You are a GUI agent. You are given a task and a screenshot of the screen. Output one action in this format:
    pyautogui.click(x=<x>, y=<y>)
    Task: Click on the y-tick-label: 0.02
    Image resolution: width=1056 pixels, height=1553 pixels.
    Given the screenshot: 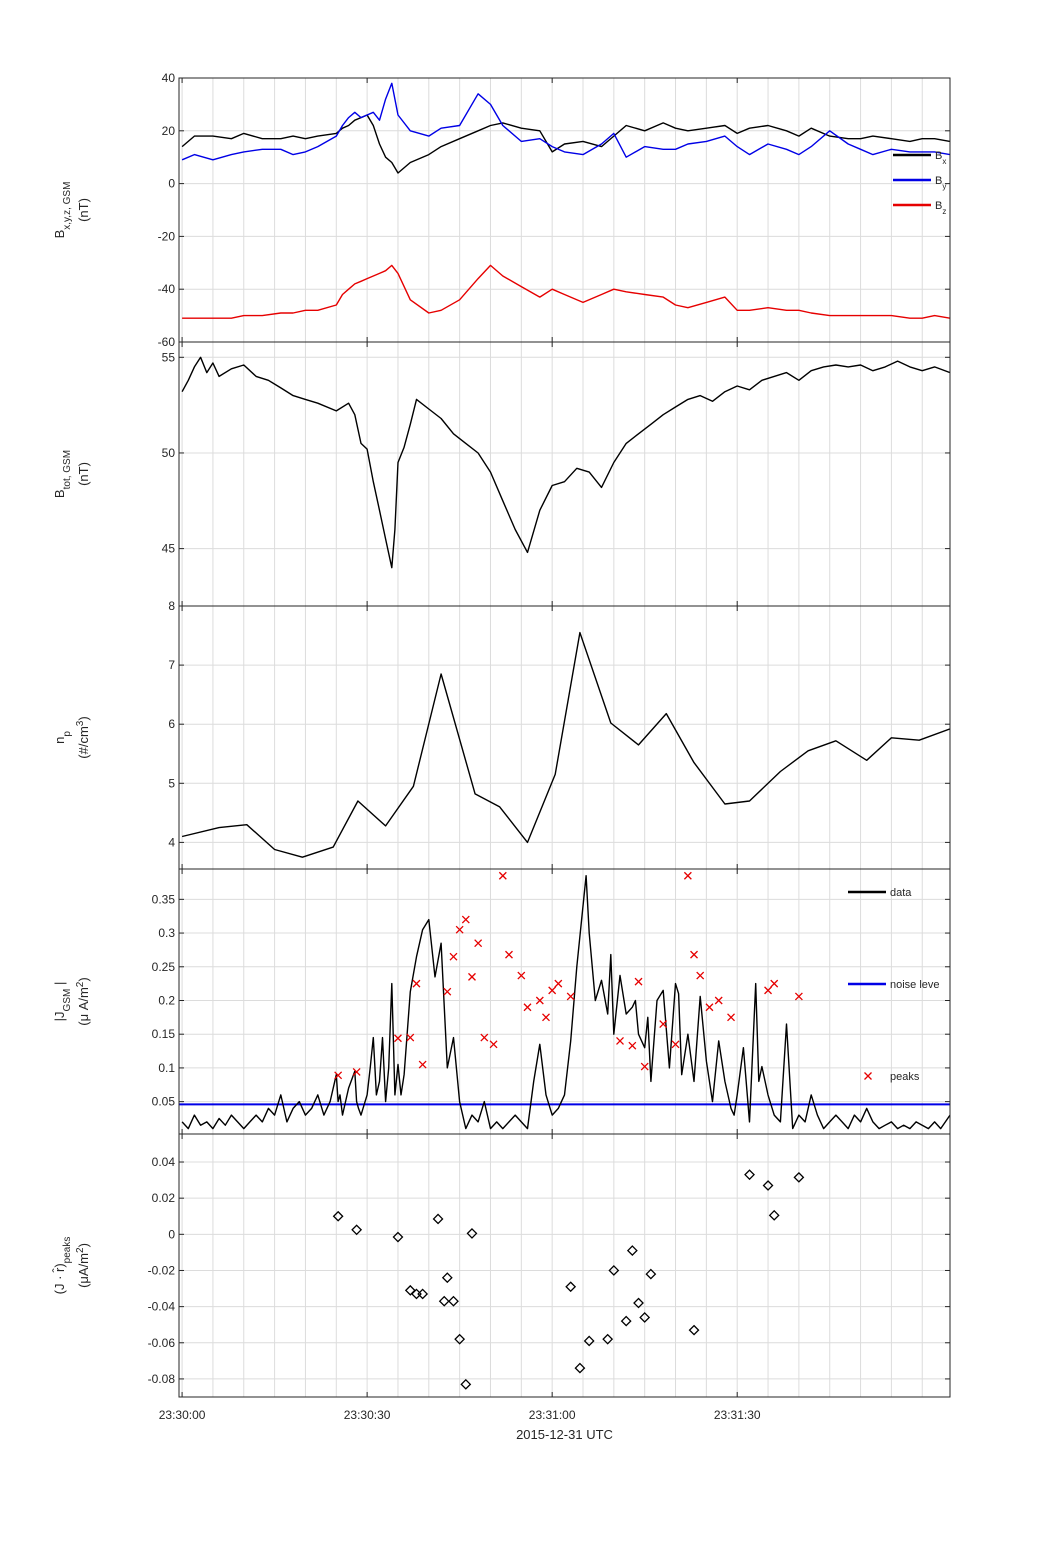 What is the action you would take?
    pyautogui.click(x=164, y=1198)
    